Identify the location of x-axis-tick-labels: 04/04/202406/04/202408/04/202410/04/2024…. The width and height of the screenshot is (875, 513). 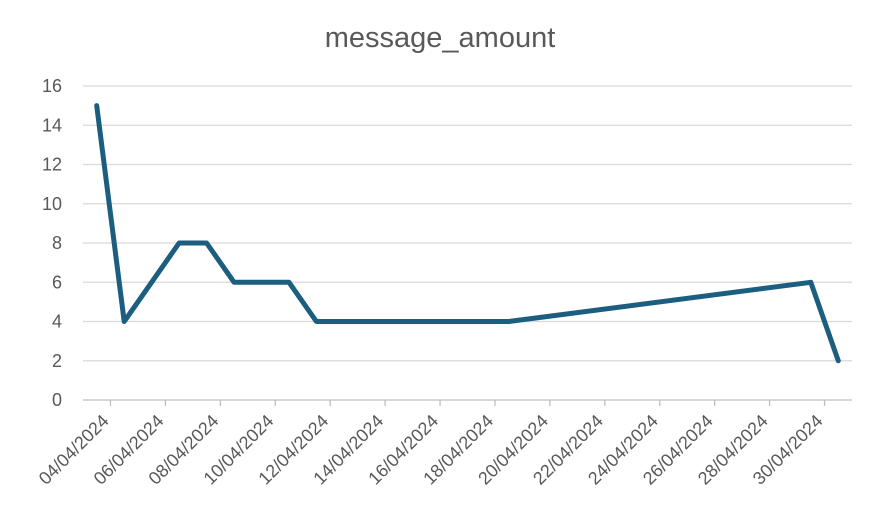
(431, 450).